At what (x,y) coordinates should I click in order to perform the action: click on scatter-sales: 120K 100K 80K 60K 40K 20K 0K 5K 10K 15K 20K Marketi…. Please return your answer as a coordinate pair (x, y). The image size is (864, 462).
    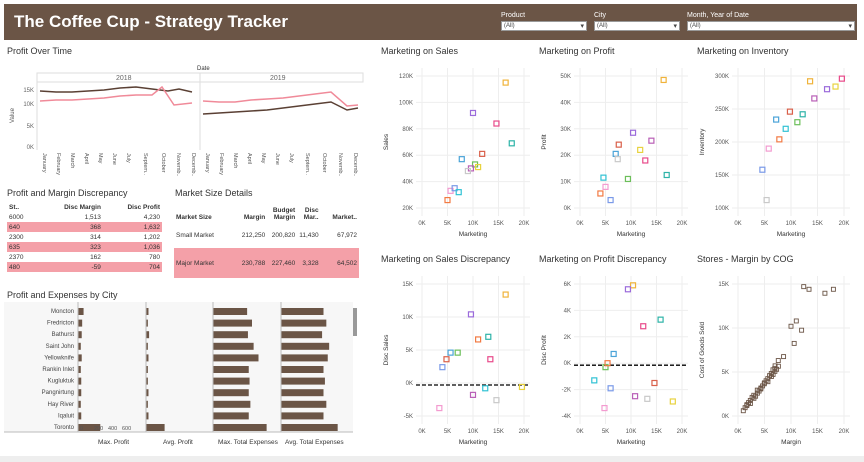
    Looking at the image, I should click on (456, 150).